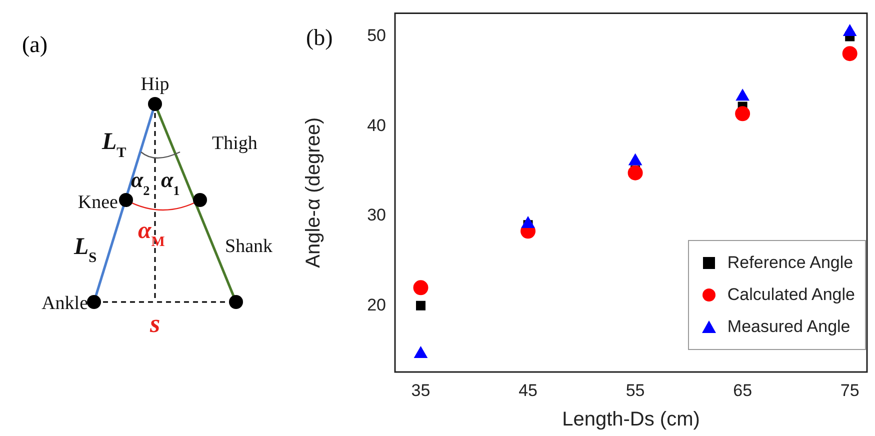 The width and height of the screenshot is (875, 436). Describe the element at coordinates (35, 44) in the screenshot. I see `text: (a)` at that location.